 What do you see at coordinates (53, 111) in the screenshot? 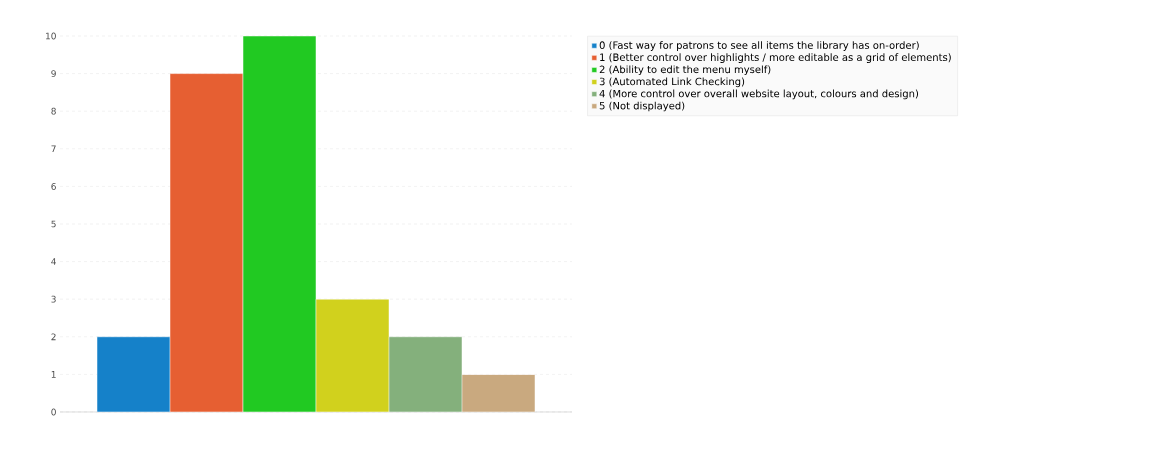
I see `y-tick-label: 8` at bounding box center [53, 111].